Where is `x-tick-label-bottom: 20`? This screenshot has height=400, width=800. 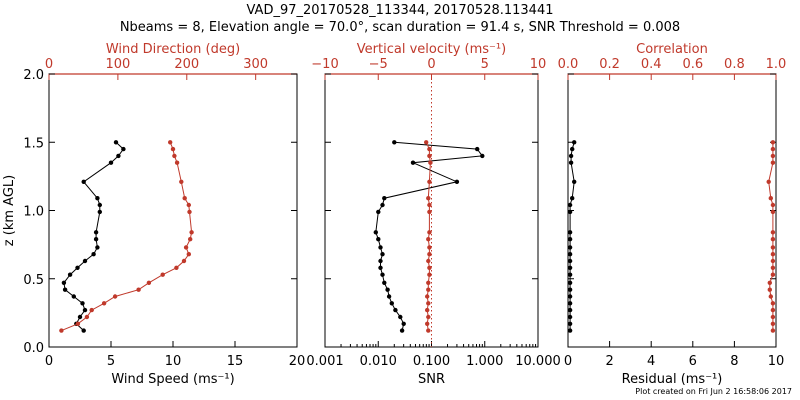
x-tick-label-bottom: 20 is located at coordinates (297, 361).